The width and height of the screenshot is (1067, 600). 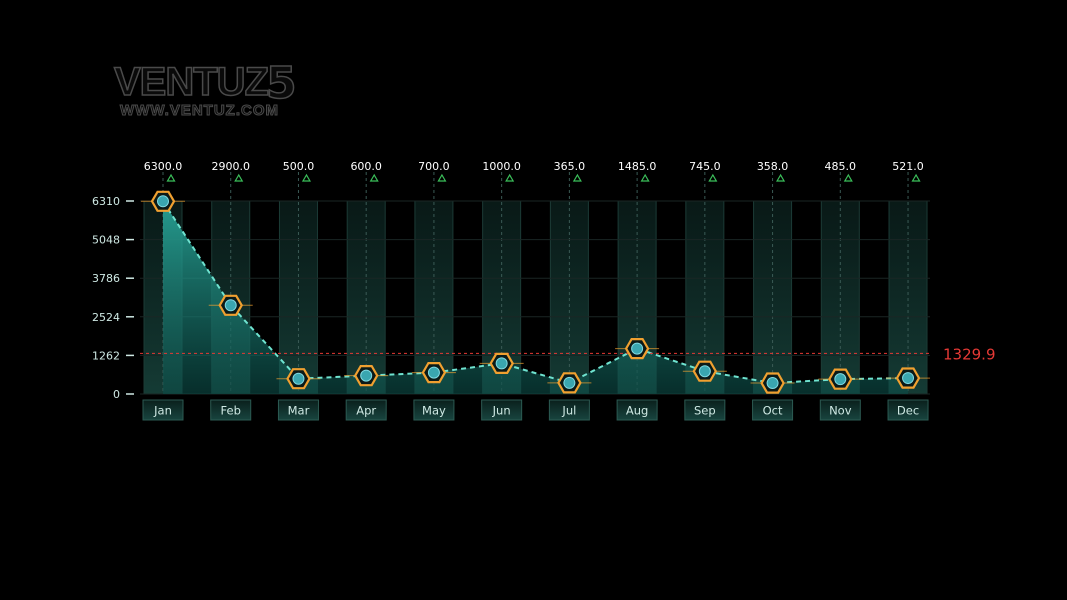 I want to click on x-tick-label: Dec, so click(x=908, y=411).